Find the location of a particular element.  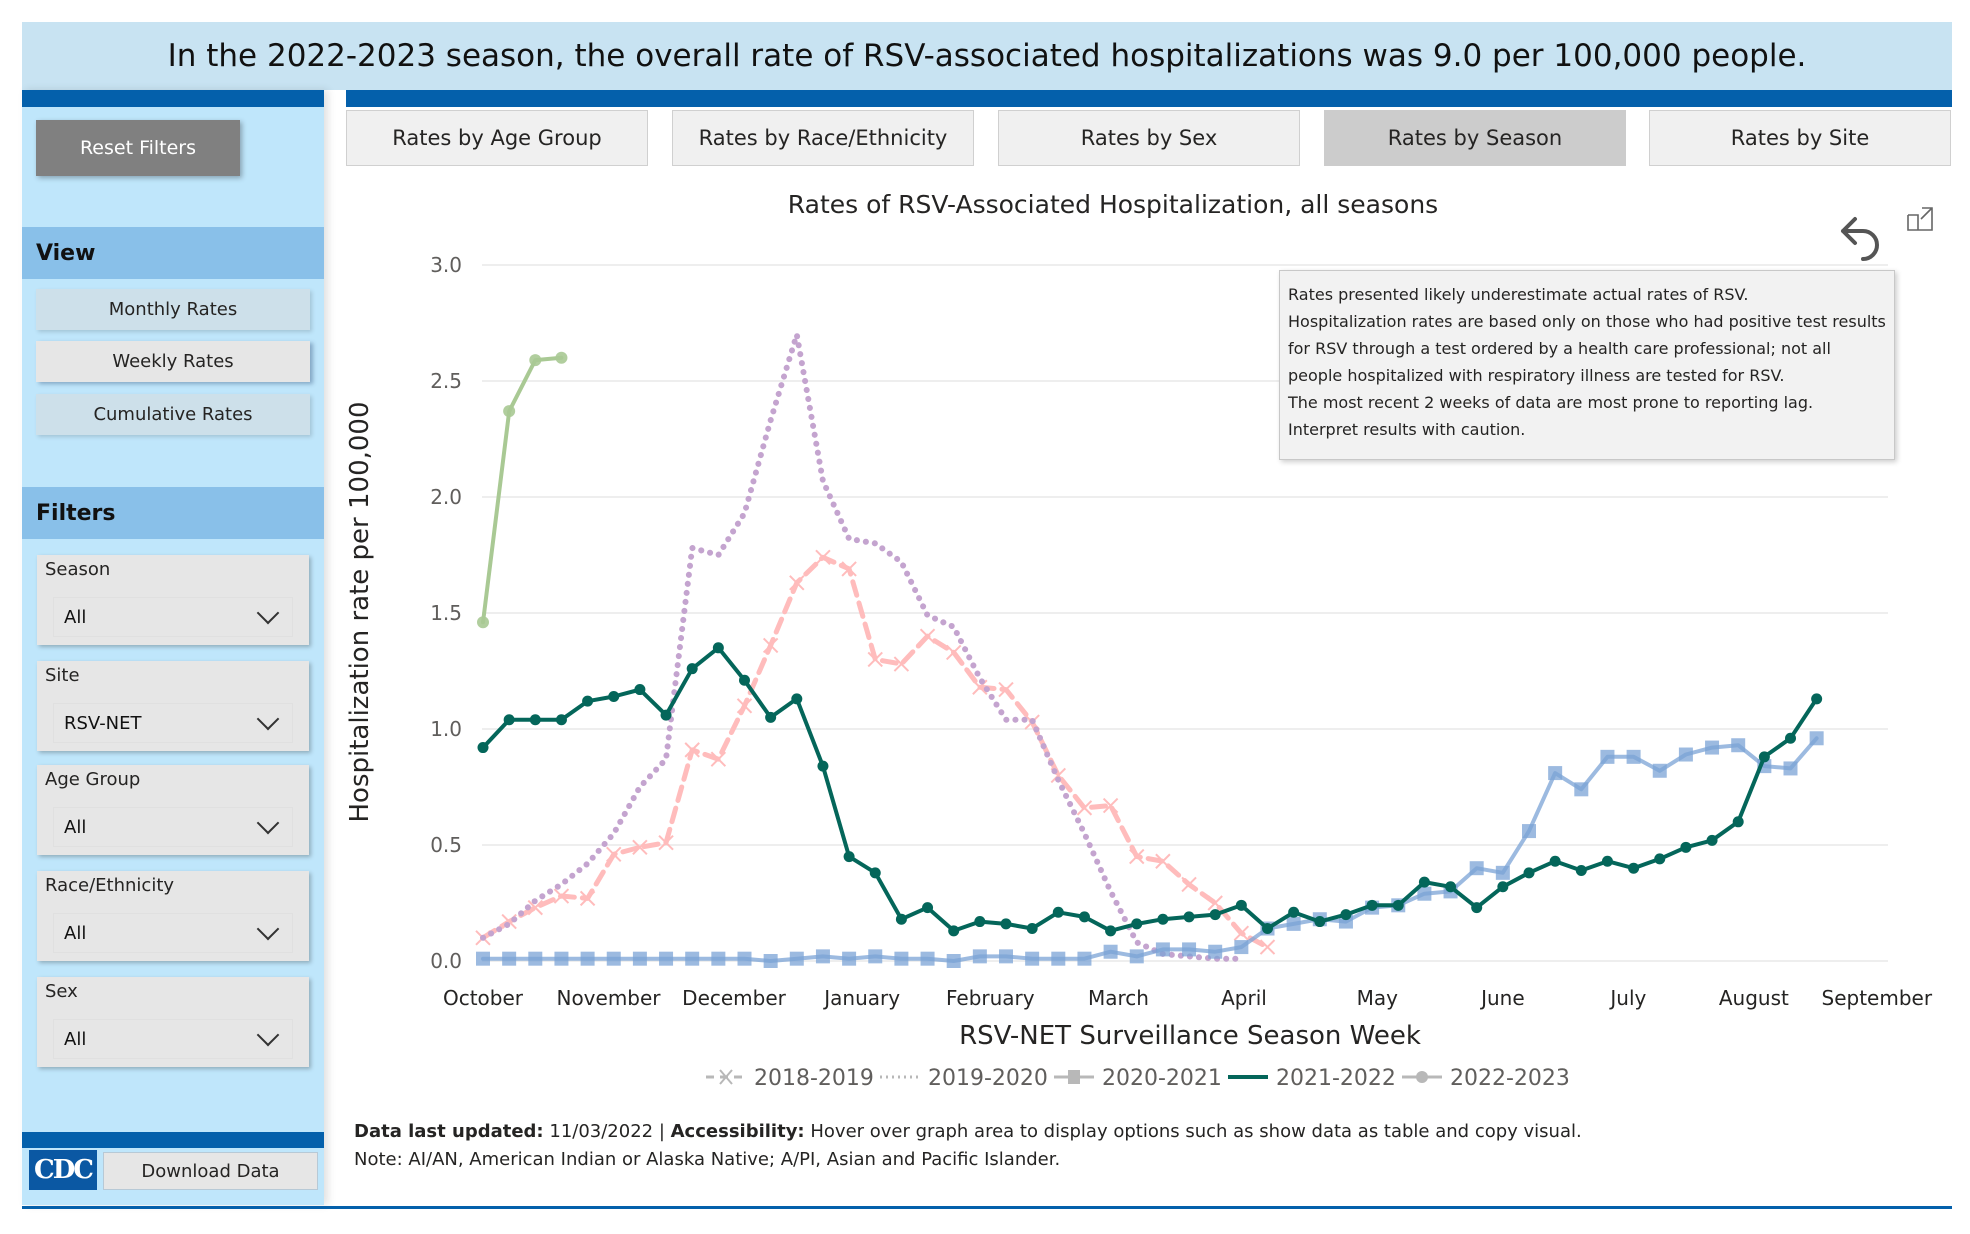

focus-mode-icon is located at coordinates (1920, 219).